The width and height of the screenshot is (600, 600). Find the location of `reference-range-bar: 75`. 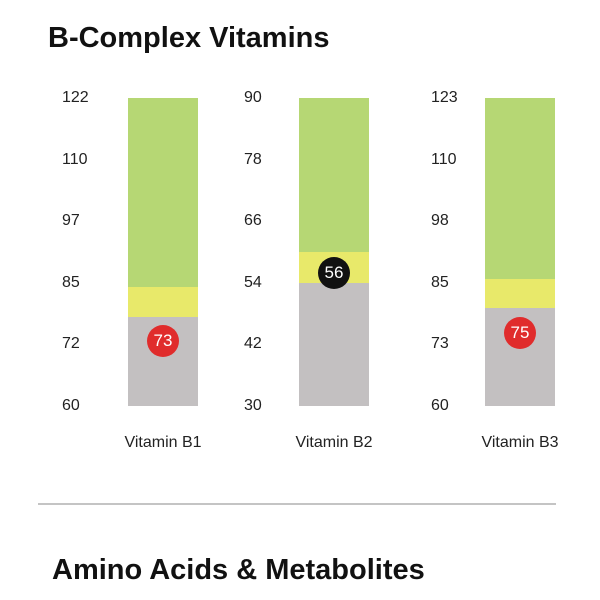

reference-range-bar: 75 is located at coordinates (520, 252).